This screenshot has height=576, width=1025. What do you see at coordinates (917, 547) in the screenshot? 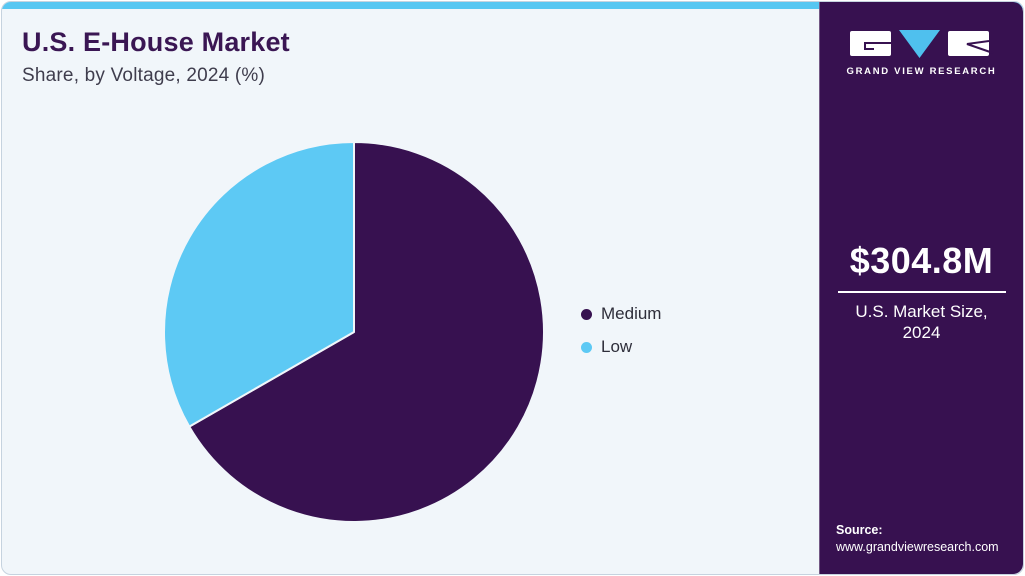
I see `source-url: www.grandviewresearch.com` at bounding box center [917, 547].